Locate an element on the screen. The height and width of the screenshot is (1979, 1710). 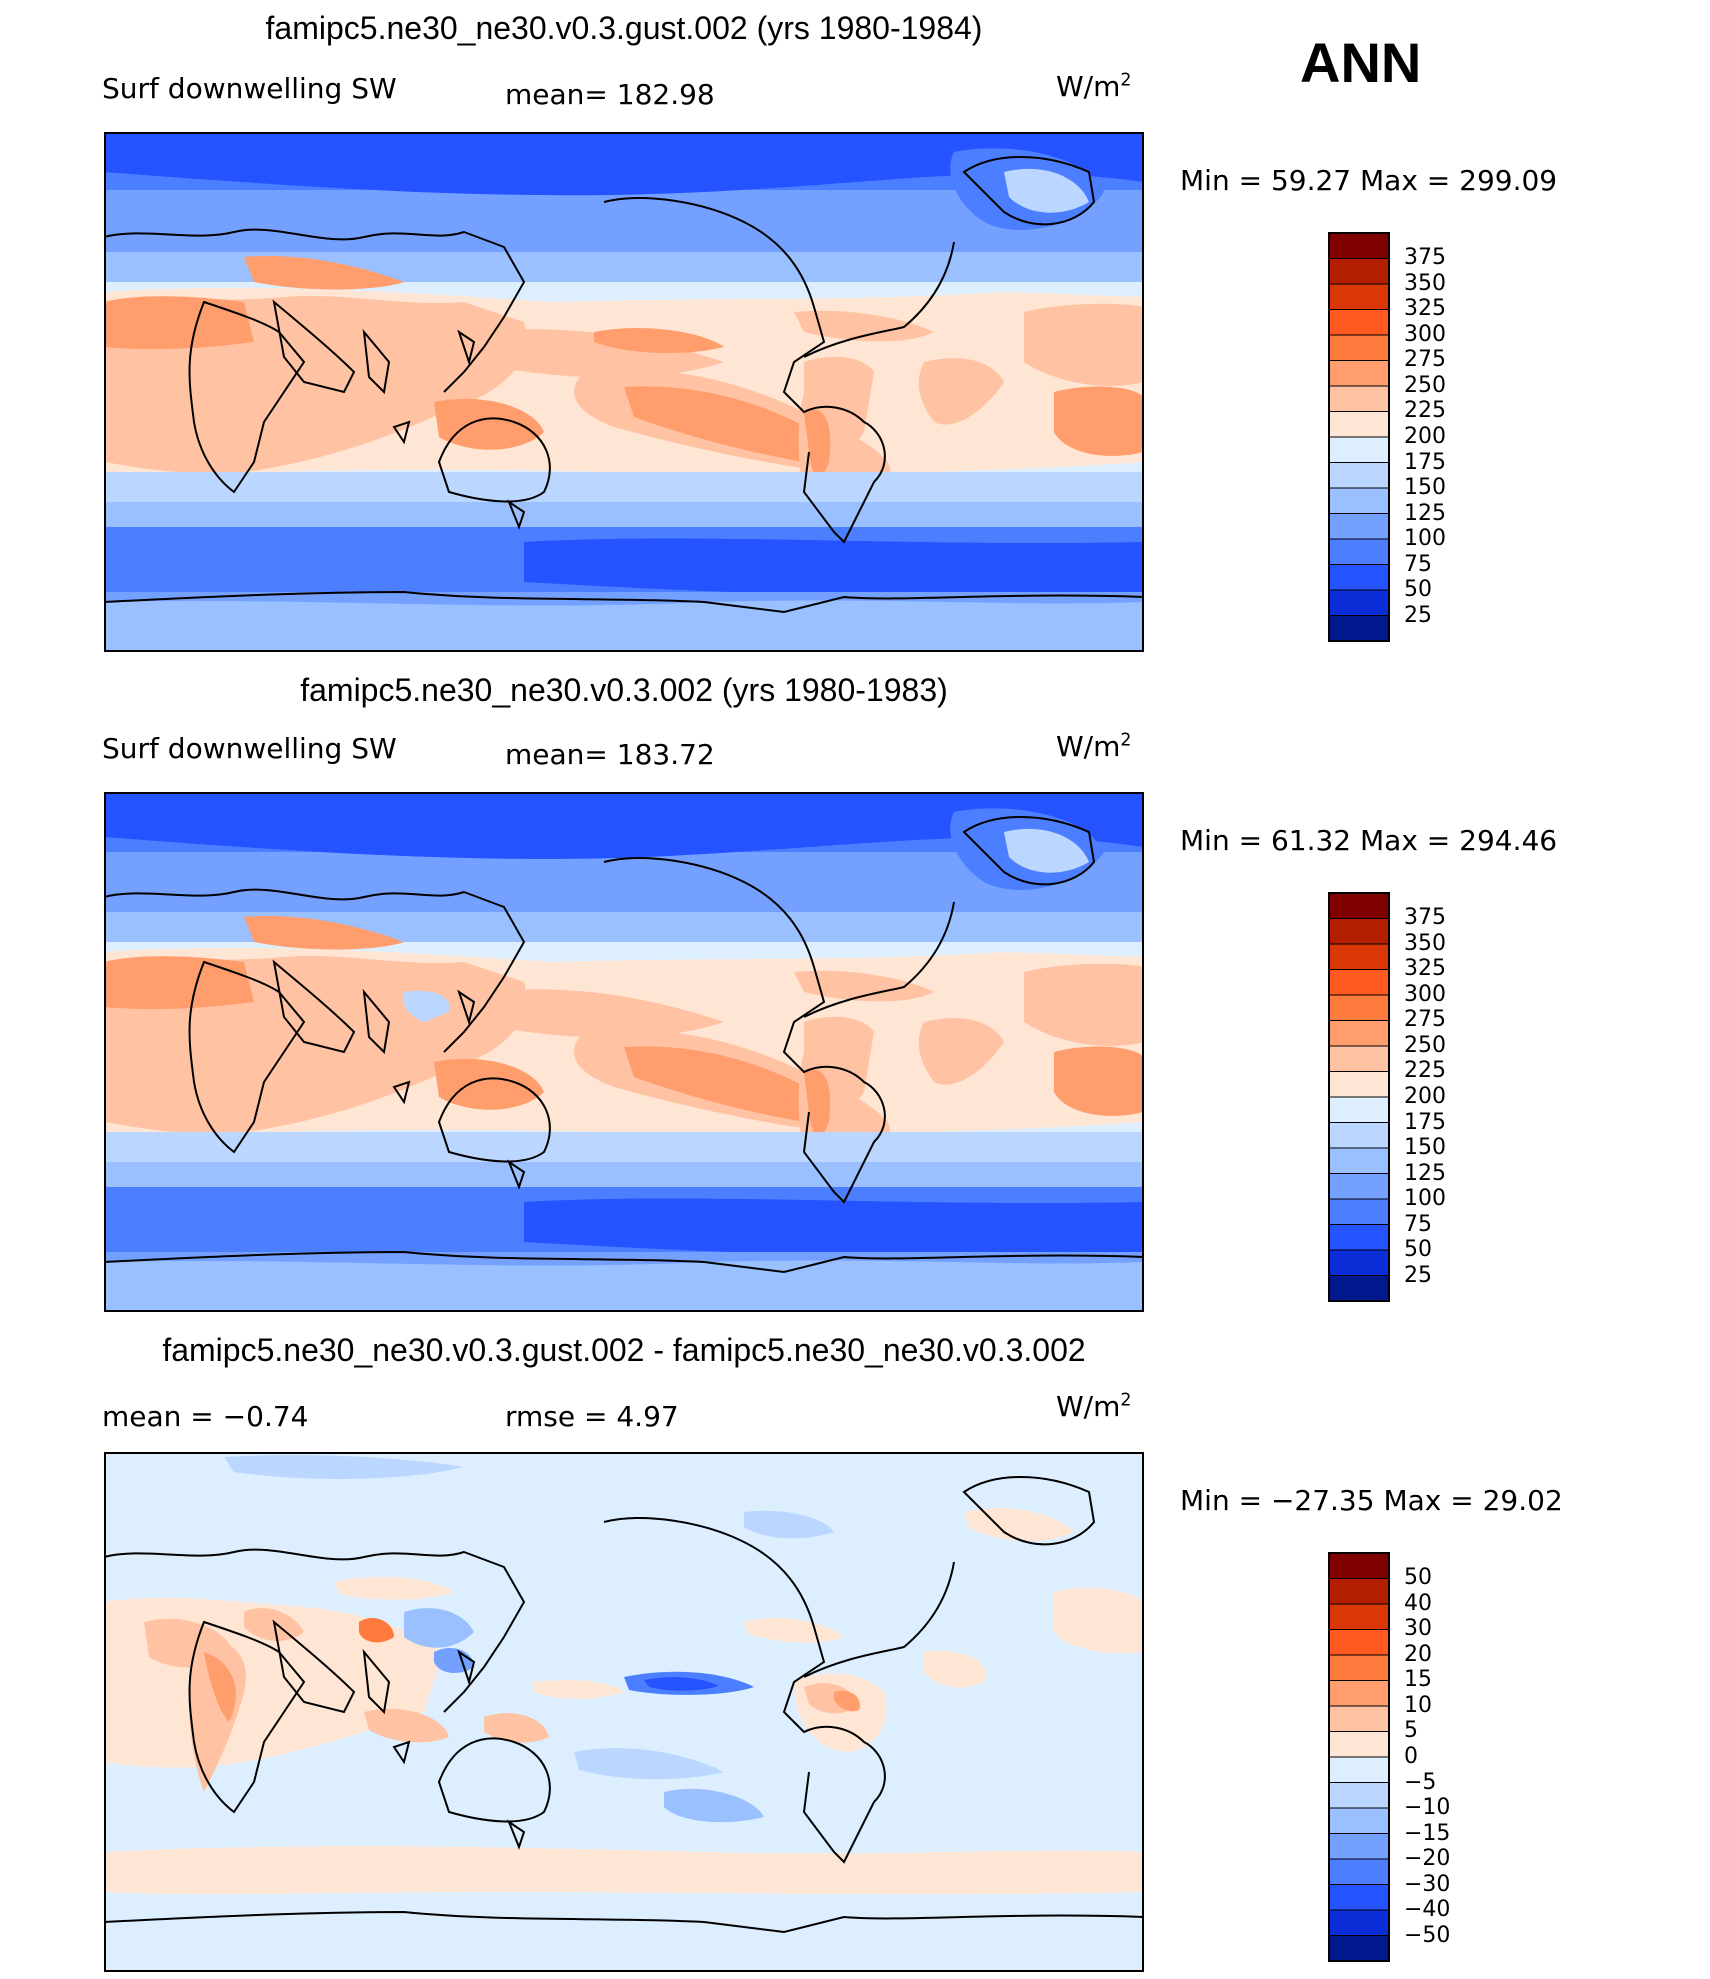
panel-2-level-label: 350 is located at coordinates (1425, 943).